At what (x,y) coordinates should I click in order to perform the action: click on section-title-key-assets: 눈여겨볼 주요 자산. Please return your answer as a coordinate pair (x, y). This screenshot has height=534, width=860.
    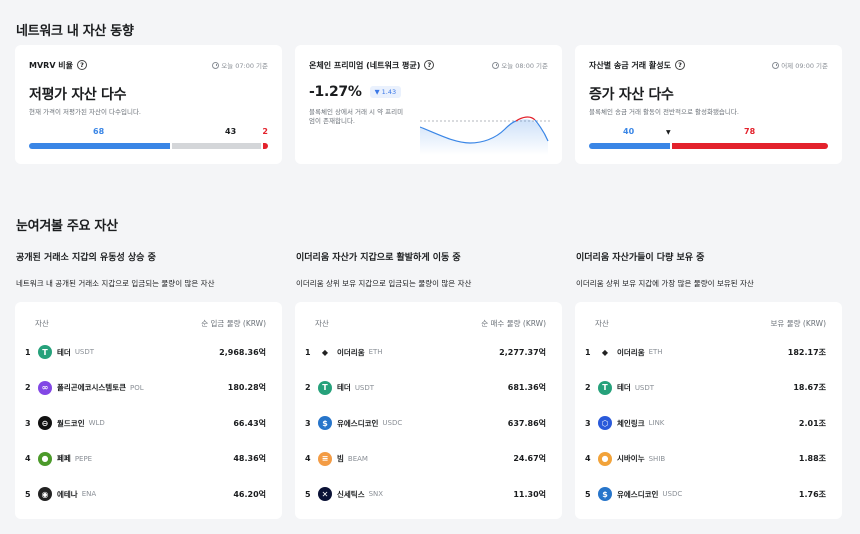
    Looking at the image, I should click on (67, 226).